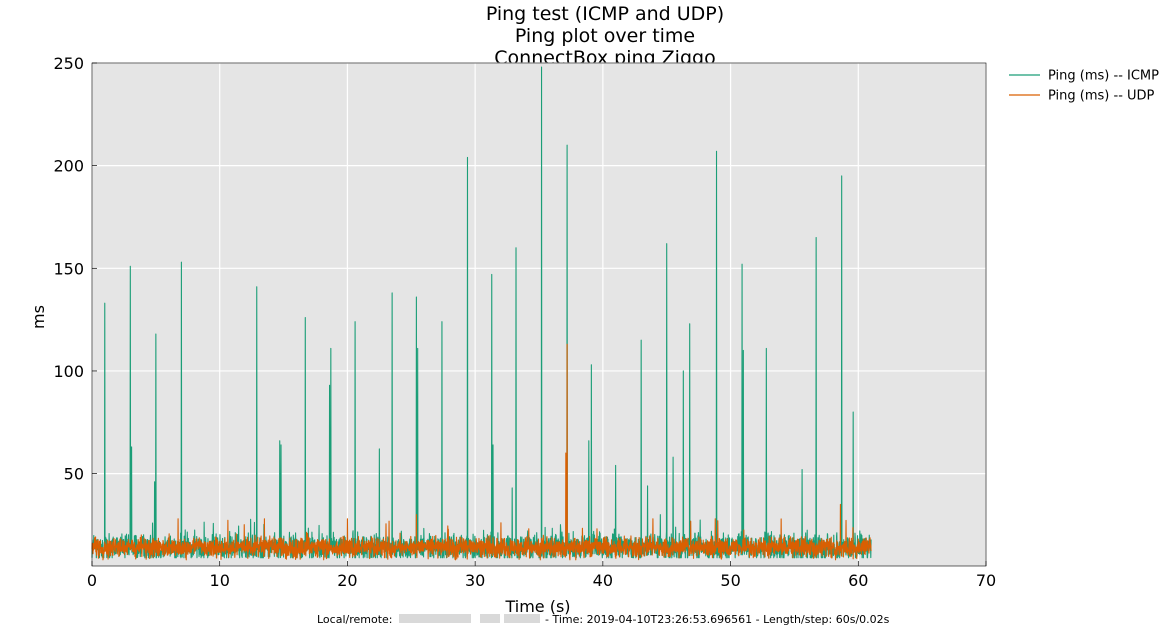 The width and height of the screenshot is (1171, 631). Describe the element at coordinates (858, 580) in the screenshot. I see `x-tick-label: 60` at that location.